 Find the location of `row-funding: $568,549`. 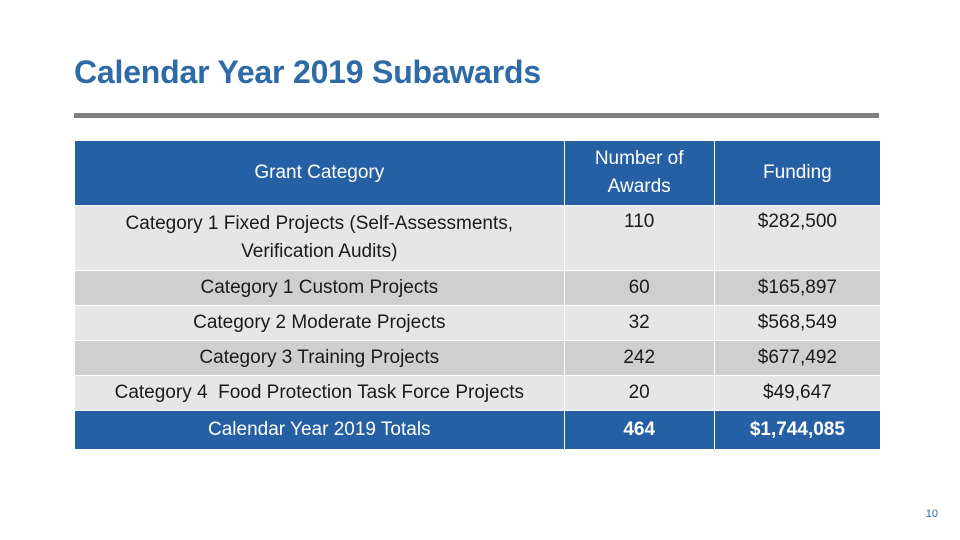

row-funding: $568,549 is located at coordinates (797, 323).